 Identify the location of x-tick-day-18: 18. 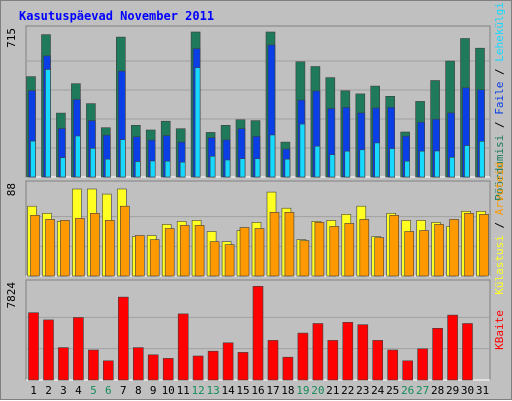
(287, 390).